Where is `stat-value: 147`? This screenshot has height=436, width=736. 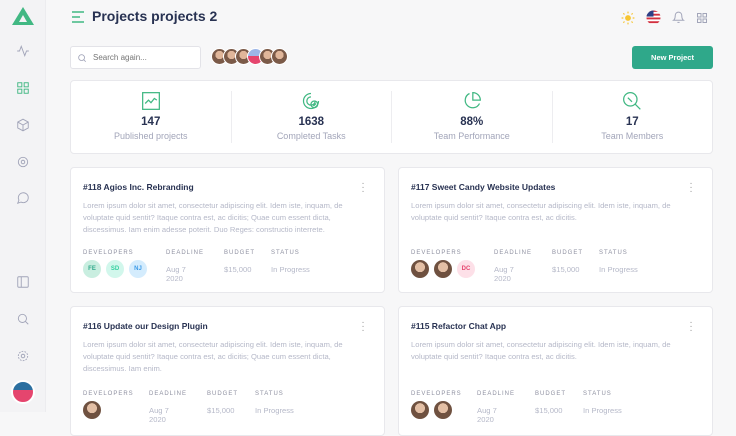
stat-value: 147 is located at coordinates (151, 122).